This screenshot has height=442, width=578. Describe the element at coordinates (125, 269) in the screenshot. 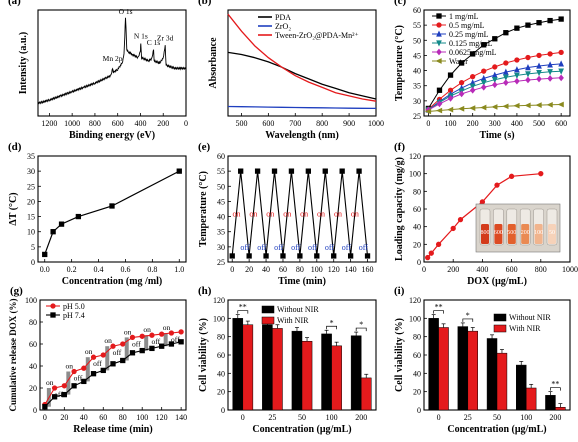

I see `x-tick-label: 0.6` at that location.